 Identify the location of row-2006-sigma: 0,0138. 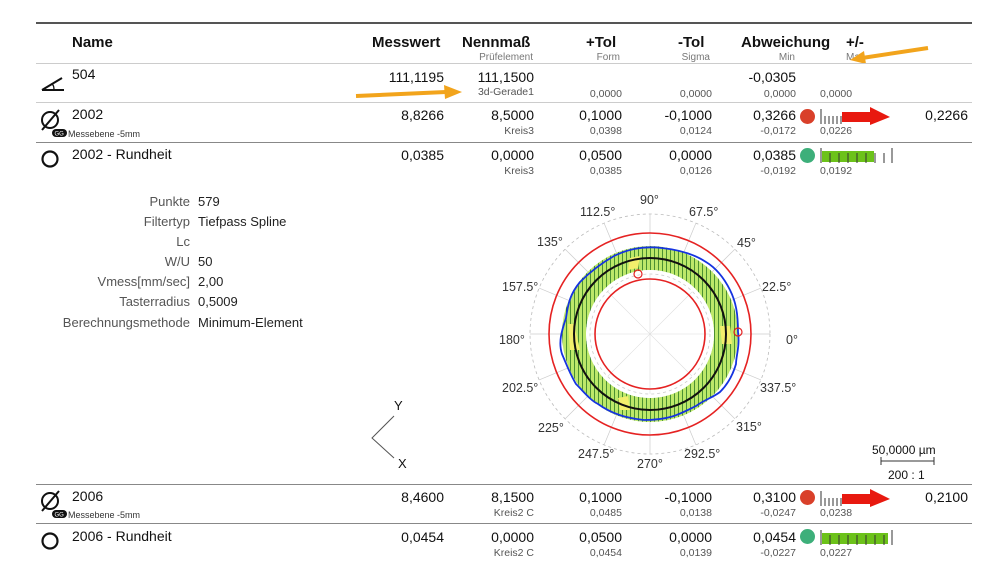
(695, 513).